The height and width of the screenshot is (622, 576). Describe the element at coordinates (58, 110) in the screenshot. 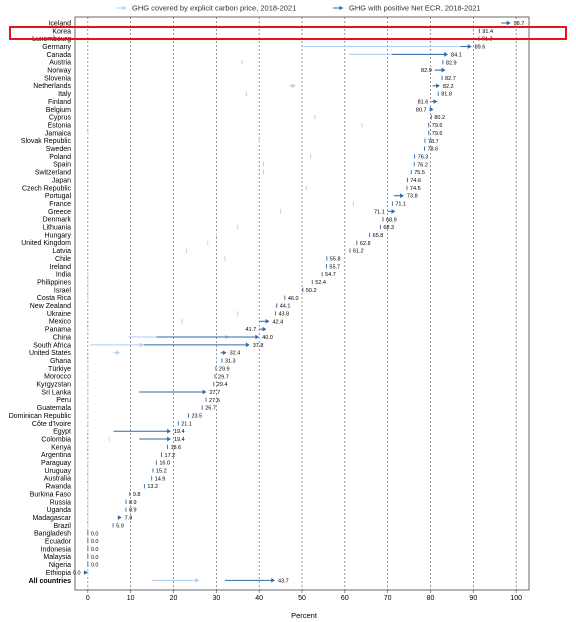

I see `category-label: Belgium` at that location.